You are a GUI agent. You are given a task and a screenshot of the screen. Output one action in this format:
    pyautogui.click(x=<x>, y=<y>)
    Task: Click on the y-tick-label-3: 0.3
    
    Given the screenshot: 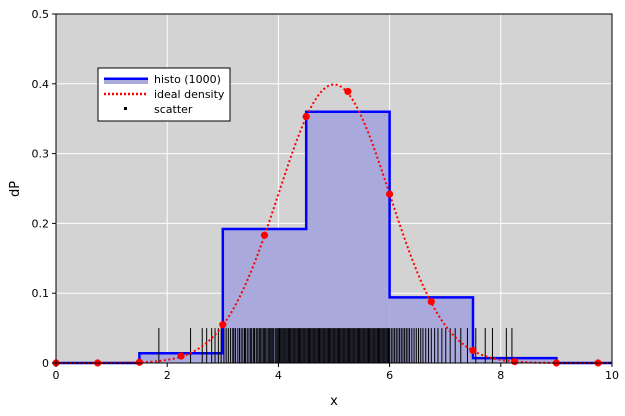 What is the action you would take?
    pyautogui.click(x=41, y=154)
    